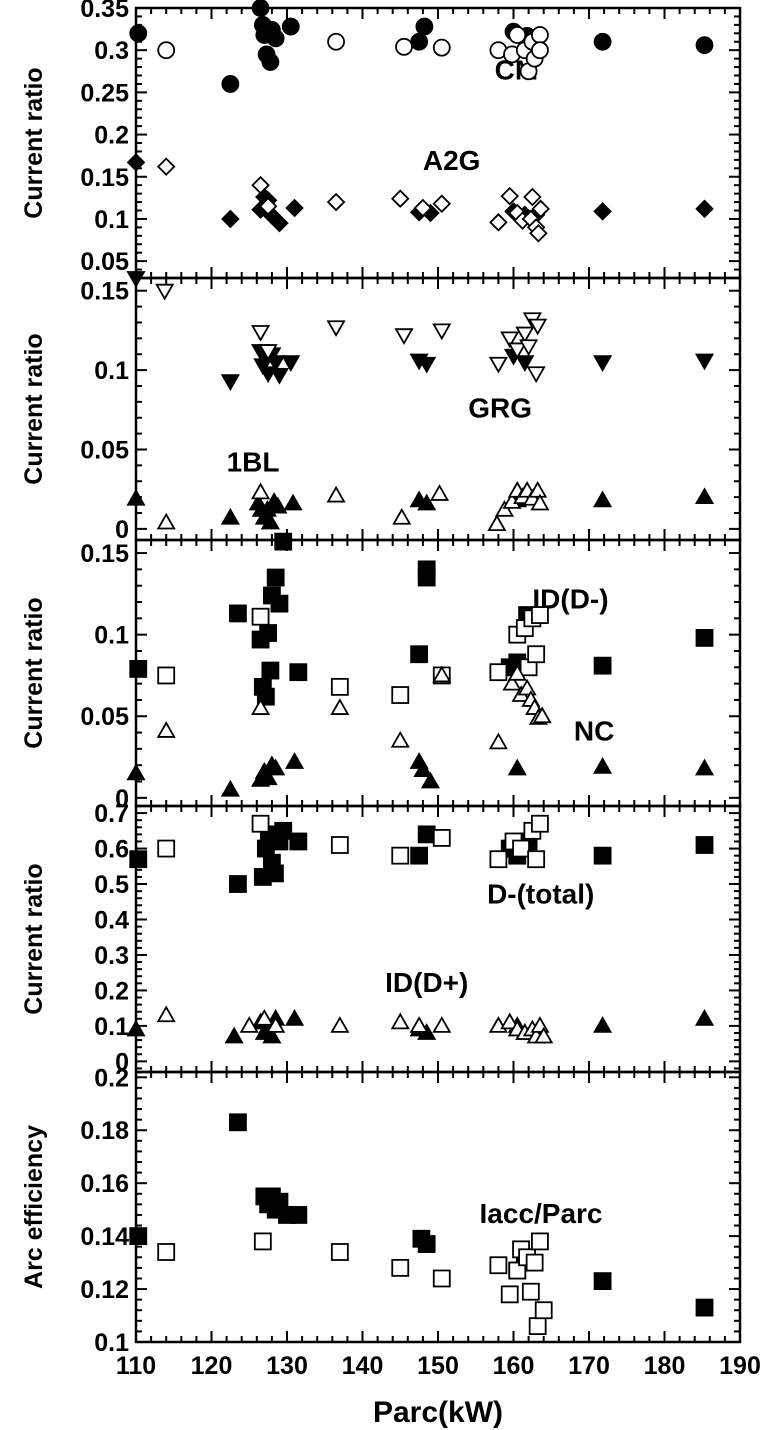 The image size is (766, 1430). What do you see at coordinates (104, 1184) in the screenshot?
I see `y-tick-label: 0.16` at bounding box center [104, 1184].